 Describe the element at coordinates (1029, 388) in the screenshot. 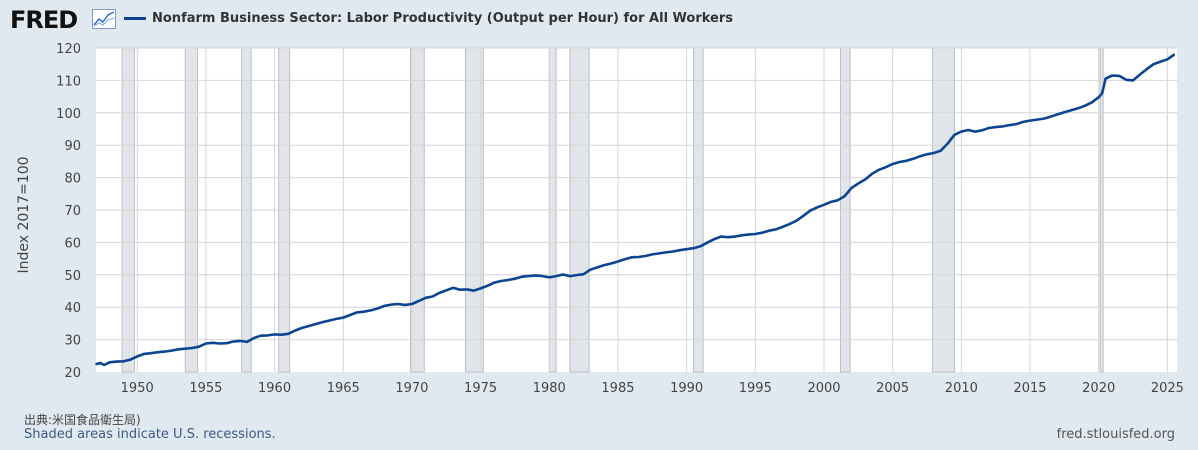

I see `x-tick-label: 2015` at that location.